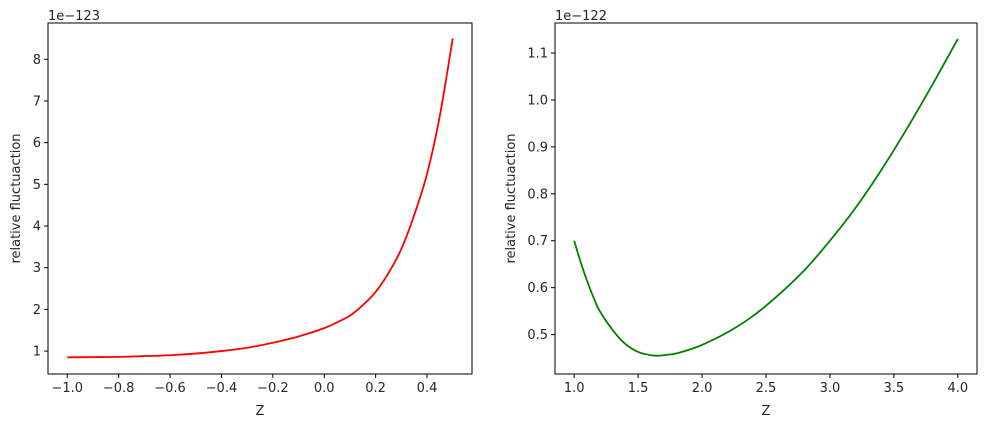 The image size is (988, 428). What do you see at coordinates (222, 388) in the screenshot?
I see `left-x-tick-label: −0.4` at bounding box center [222, 388].